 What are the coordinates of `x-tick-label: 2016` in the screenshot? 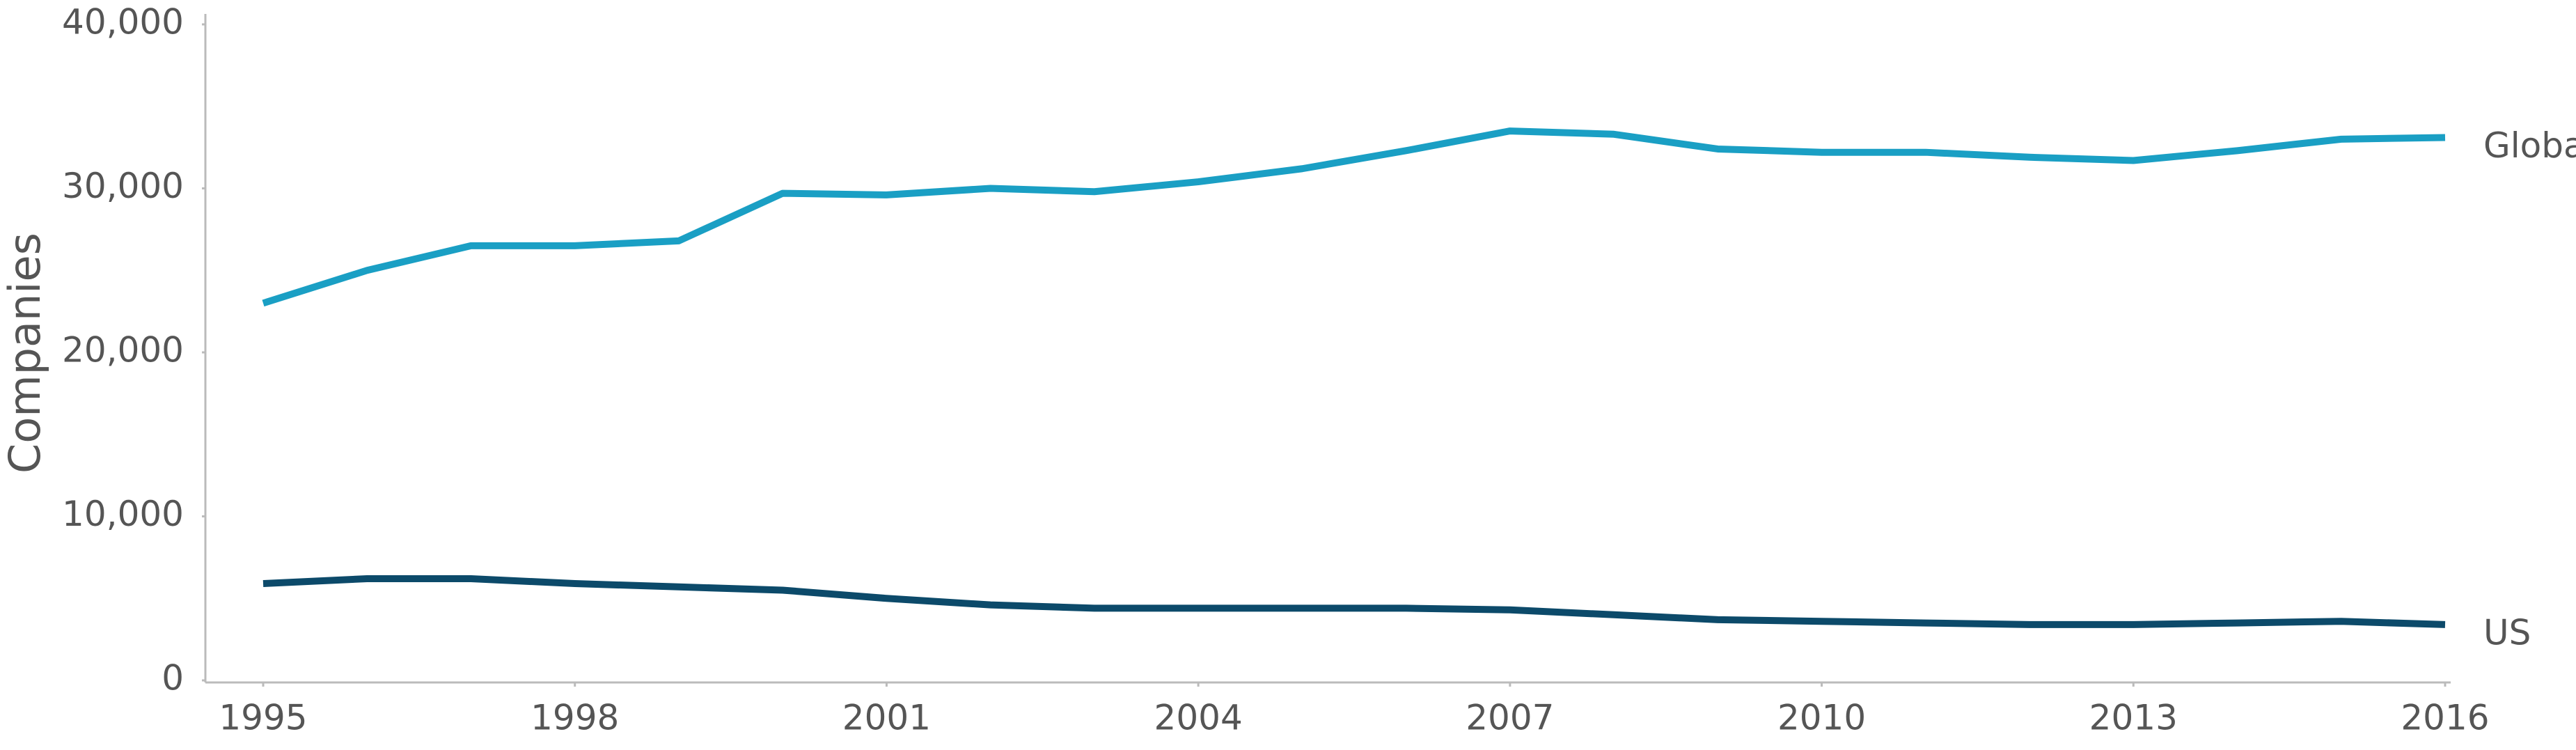 It's located at (2445, 718).